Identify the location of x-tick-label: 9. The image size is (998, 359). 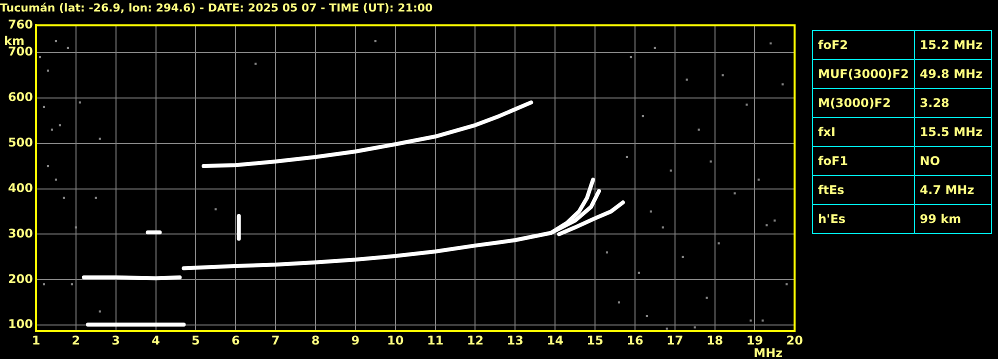
(355, 340).